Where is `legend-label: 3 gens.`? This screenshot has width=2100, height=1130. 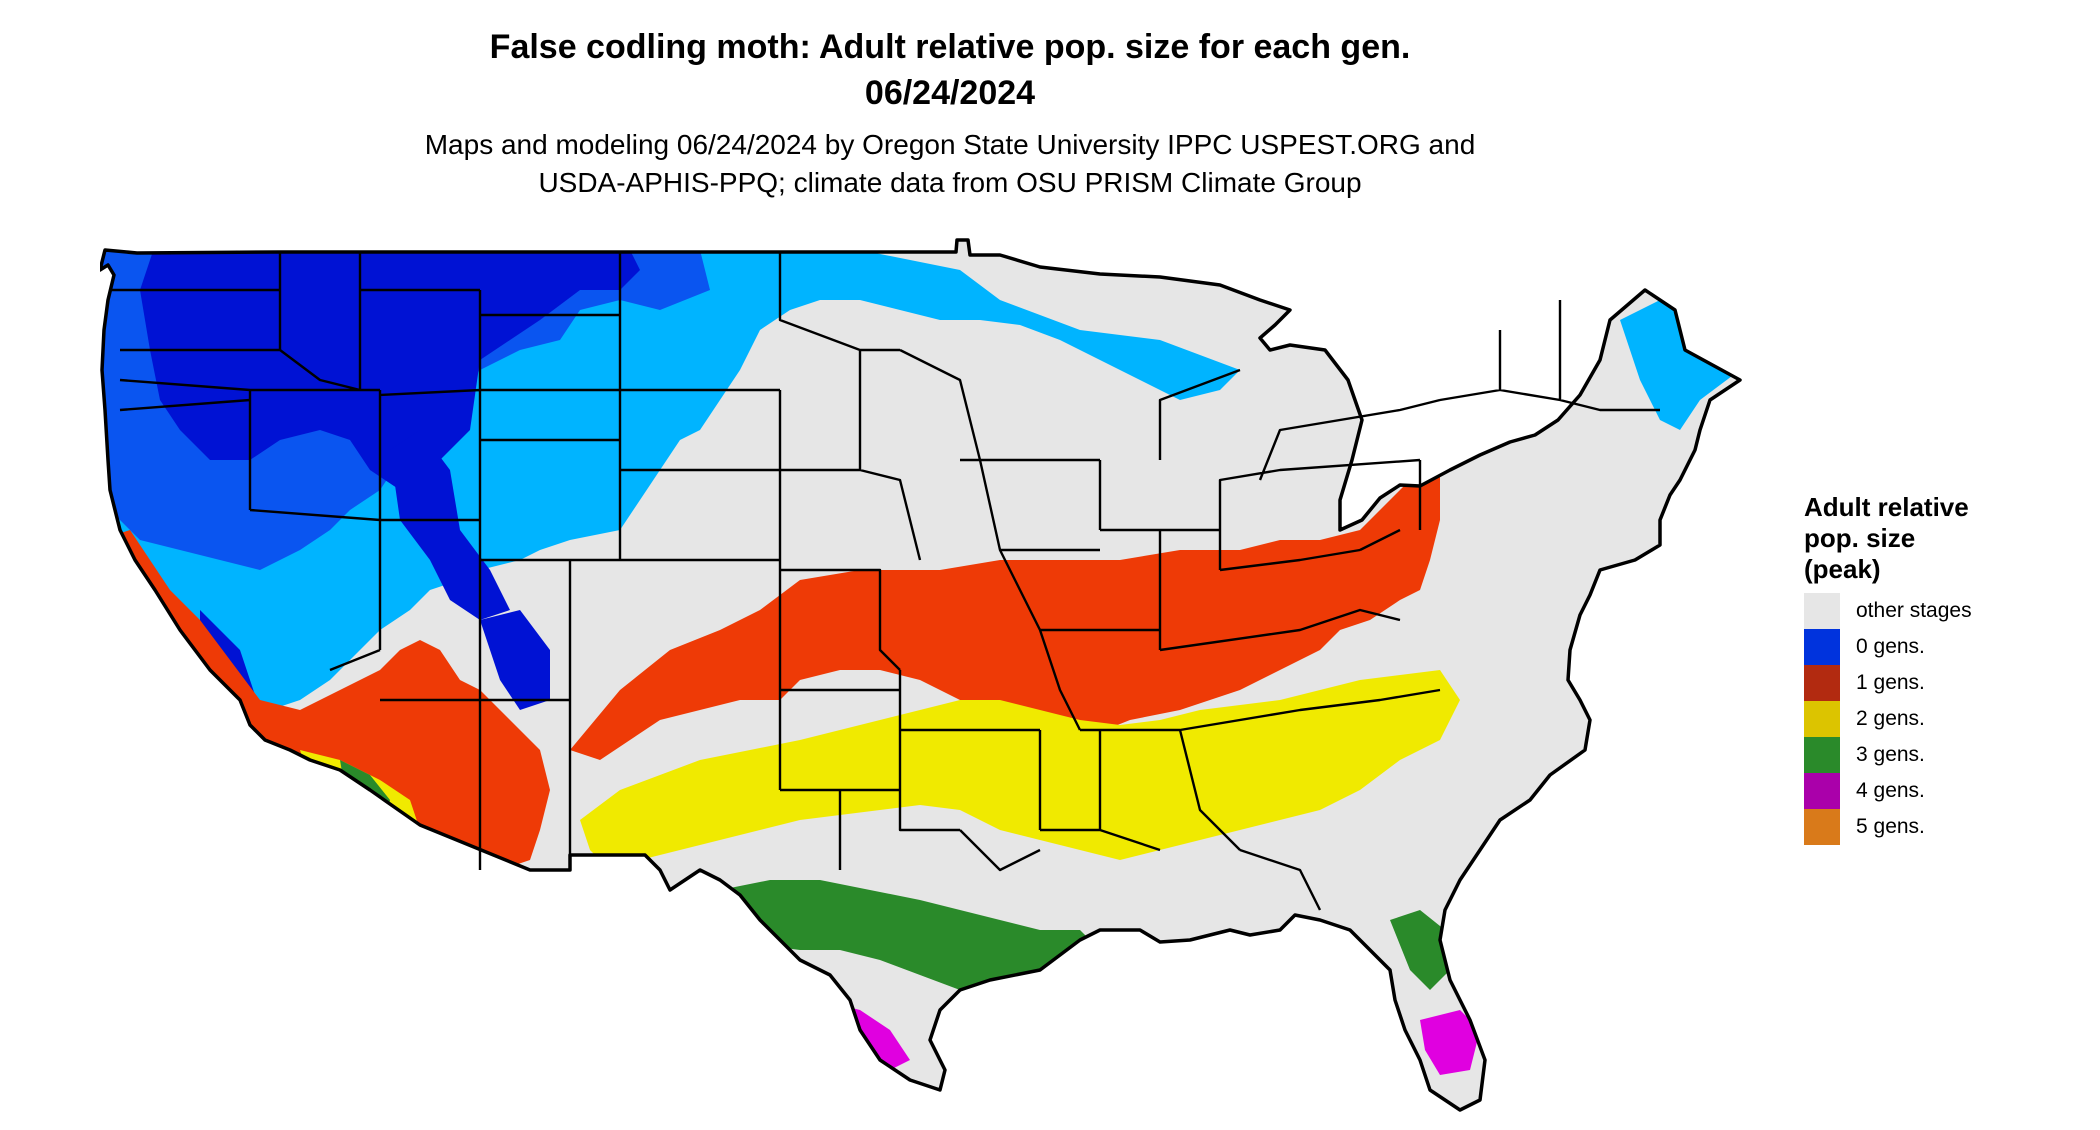
legend-label: 3 gens. is located at coordinates (1890, 754).